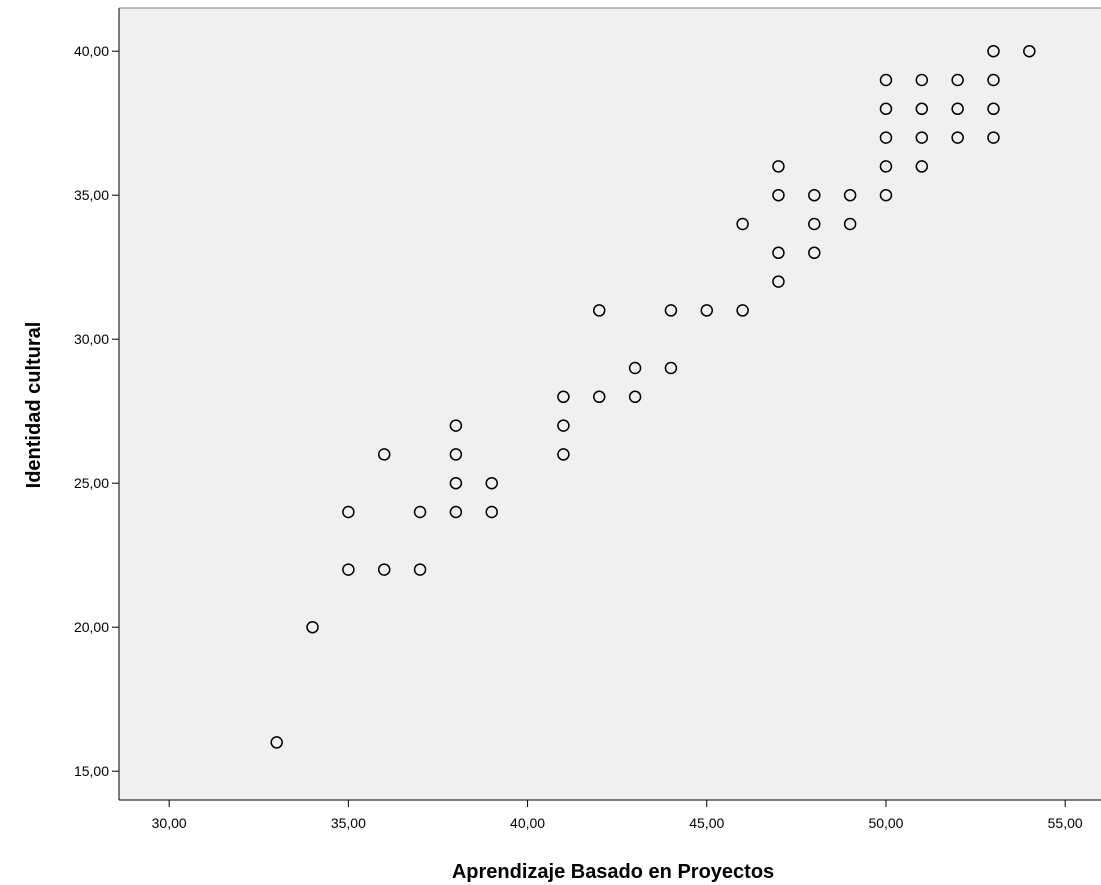 This screenshot has width=1101, height=885. Describe the element at coordinates (91, 627) in the screenshot. I see `y-tick-label: 20,00` at that location.